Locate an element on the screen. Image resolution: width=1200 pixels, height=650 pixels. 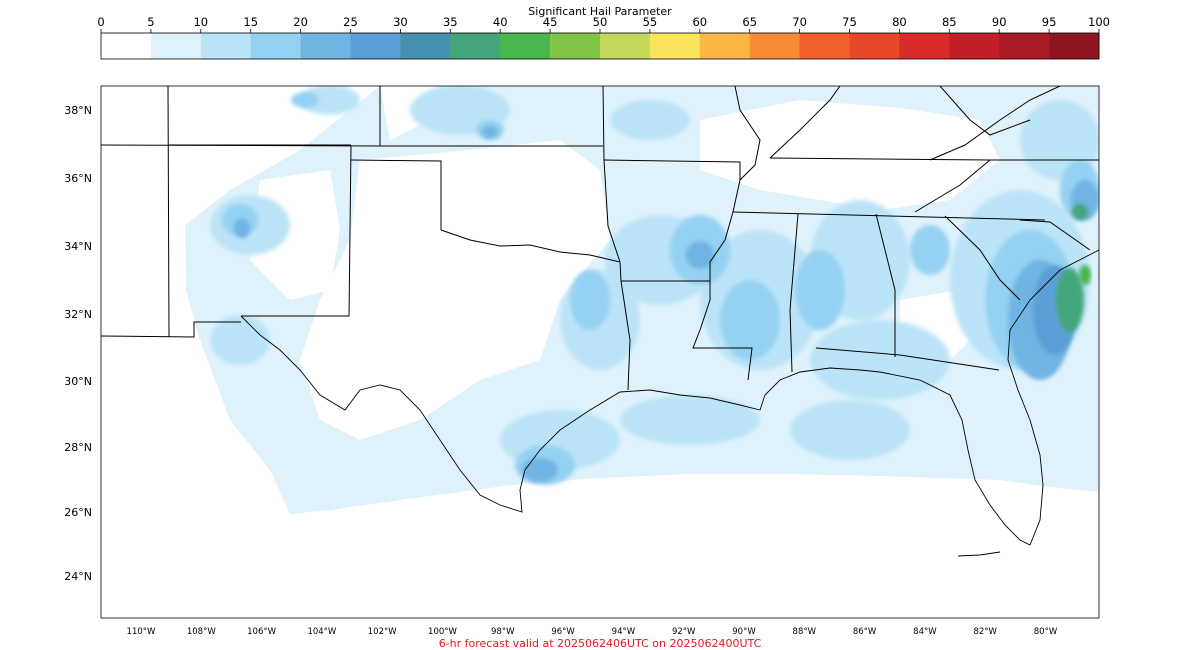
colorbar-tick-label: 20 is located at coordinates (300, 22).